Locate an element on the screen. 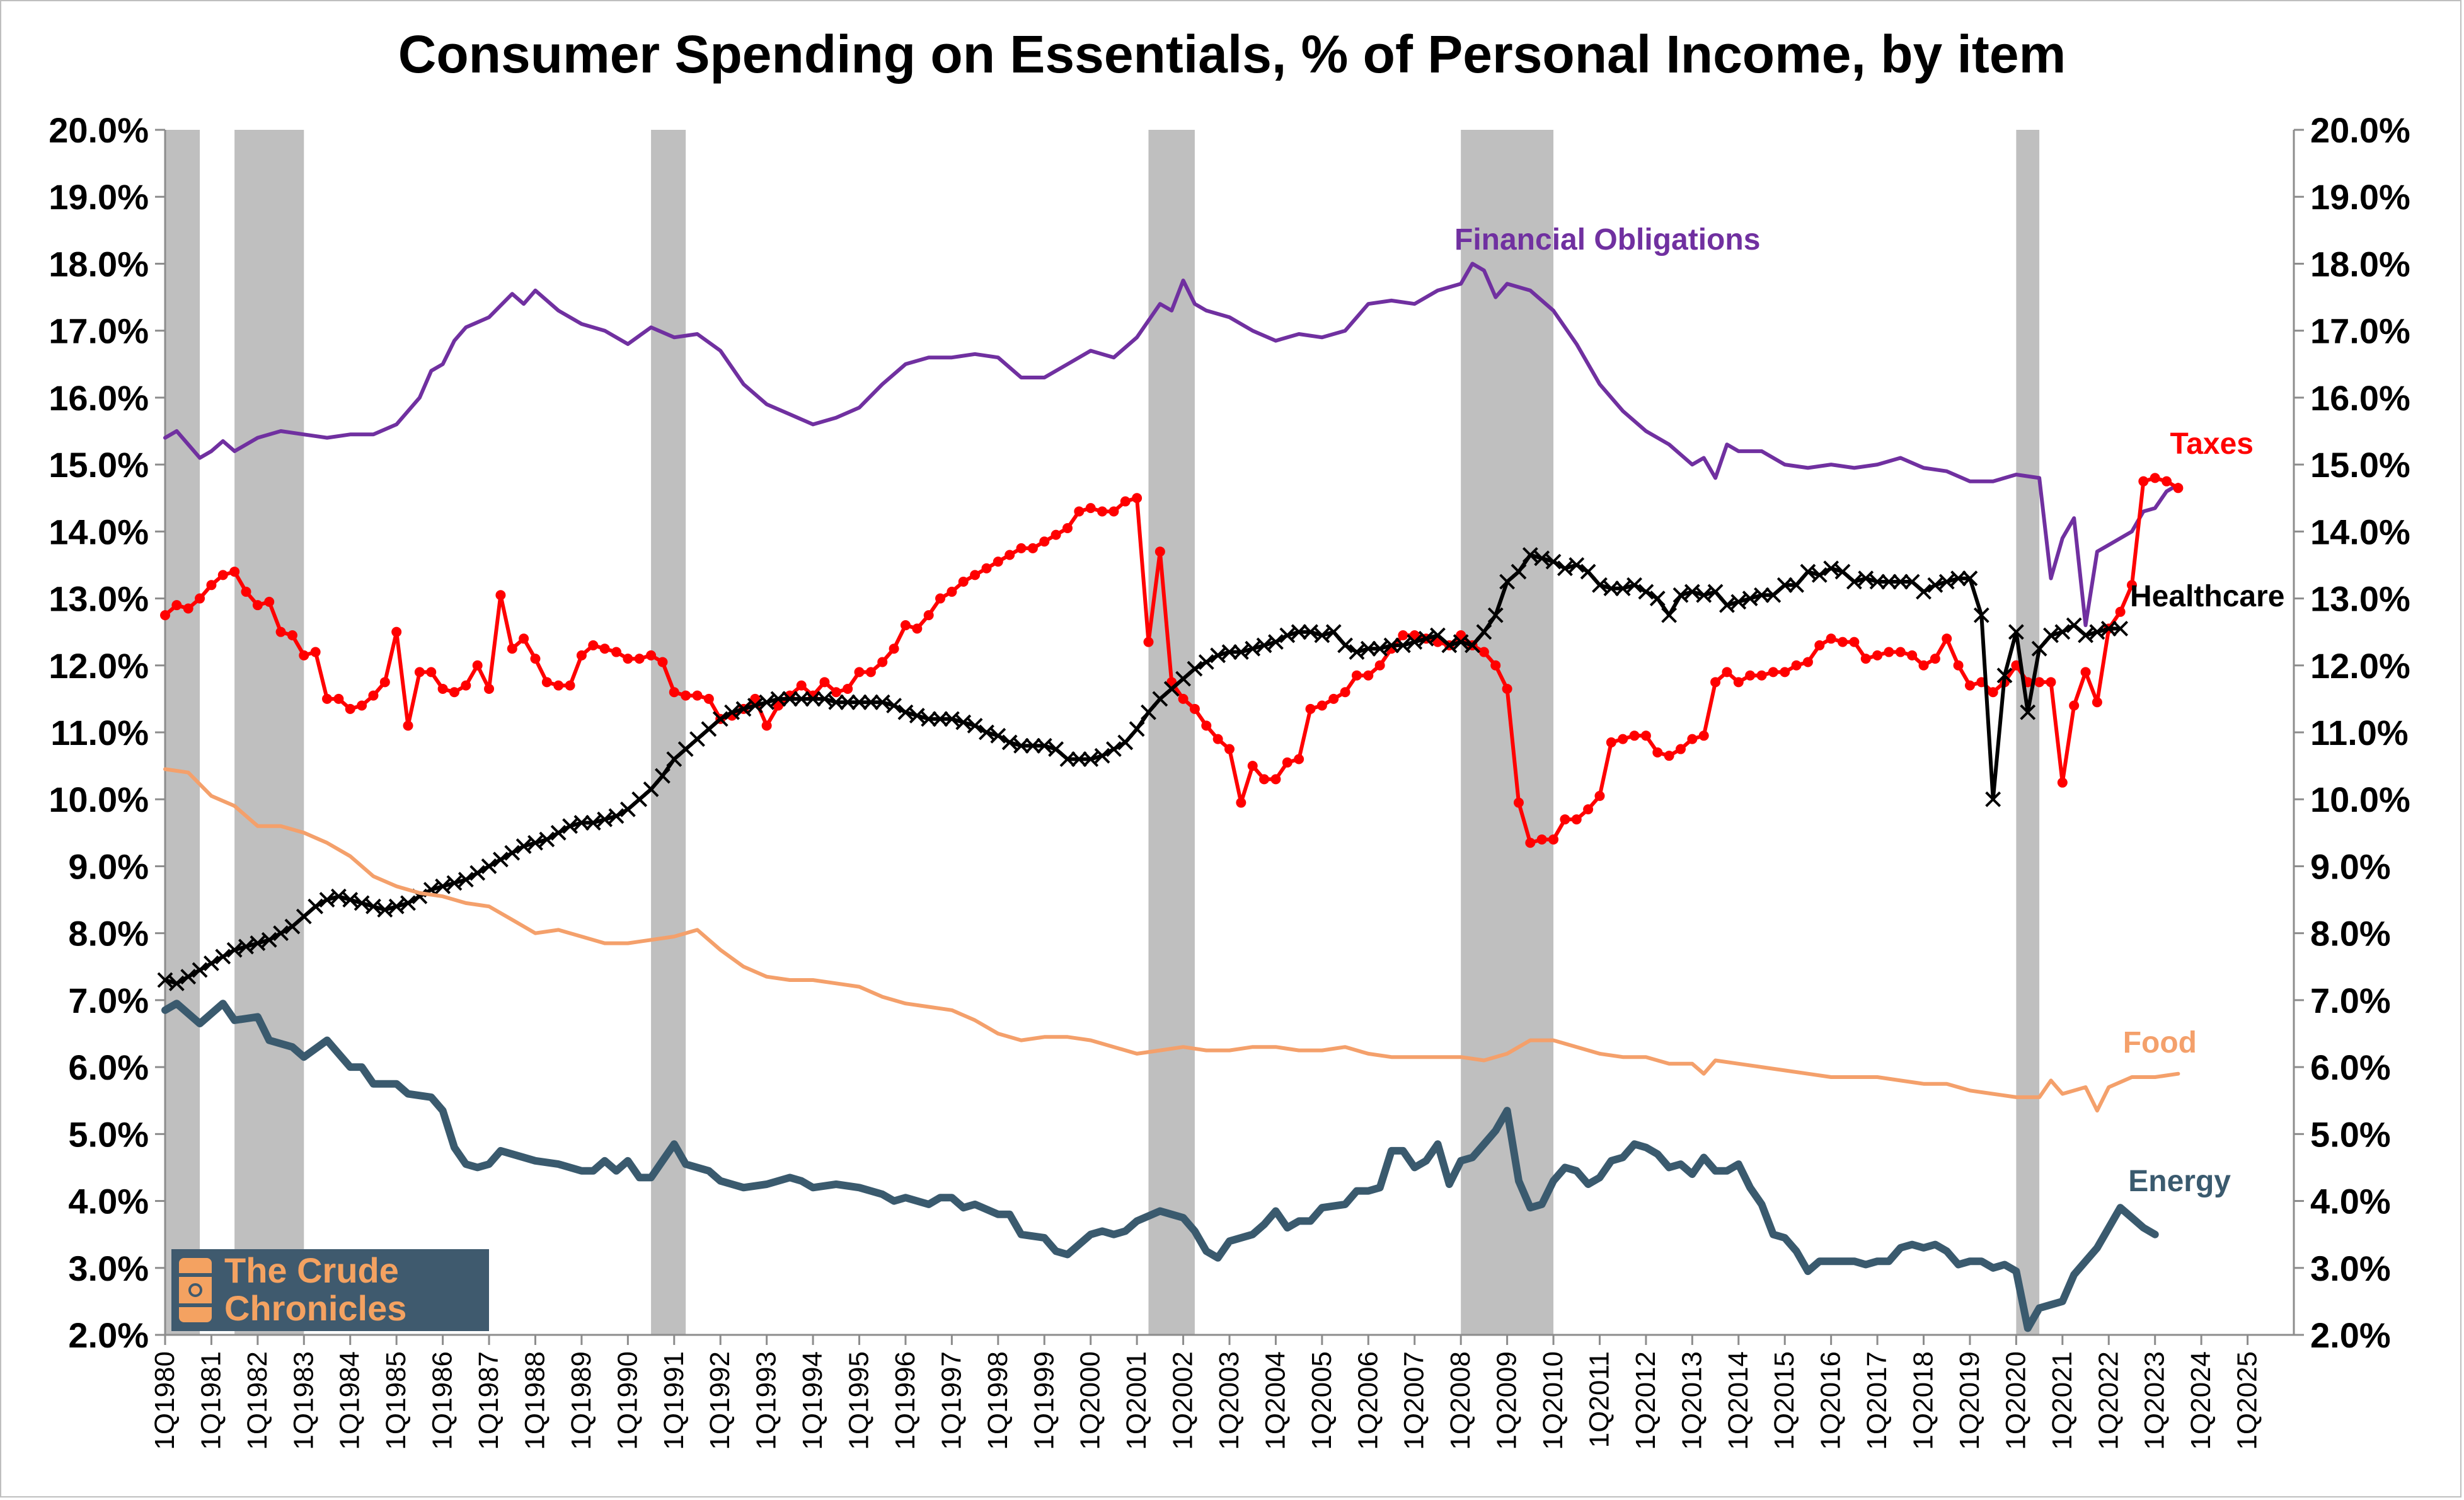 The height and width of the screenshot is (1500, 2464). x-tick-label: 1Q2005 is located at coordinates (1321, 1400).